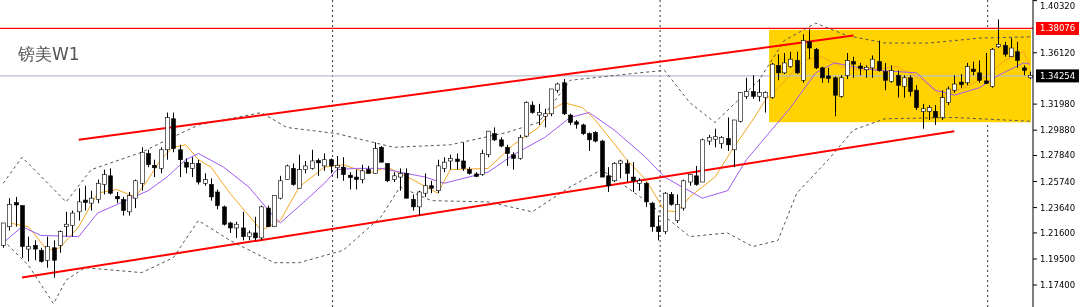 This screenshot has height=307, width=1080. I want to click on y-tick-label: 1.40320, so click(1058, 6).